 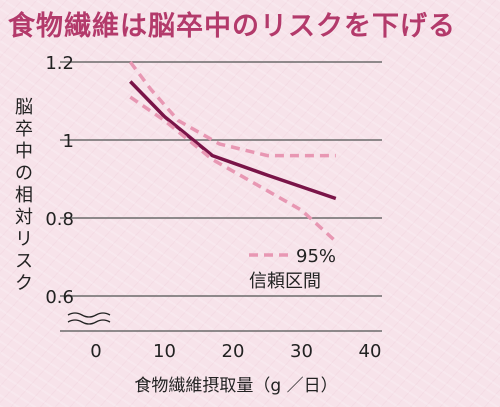 What do you see at coordinates (59, 180) in the screenshot?
I see `y-tick-labels: 0.6 0.8 1 1.2` at bounding box center [59, 180].